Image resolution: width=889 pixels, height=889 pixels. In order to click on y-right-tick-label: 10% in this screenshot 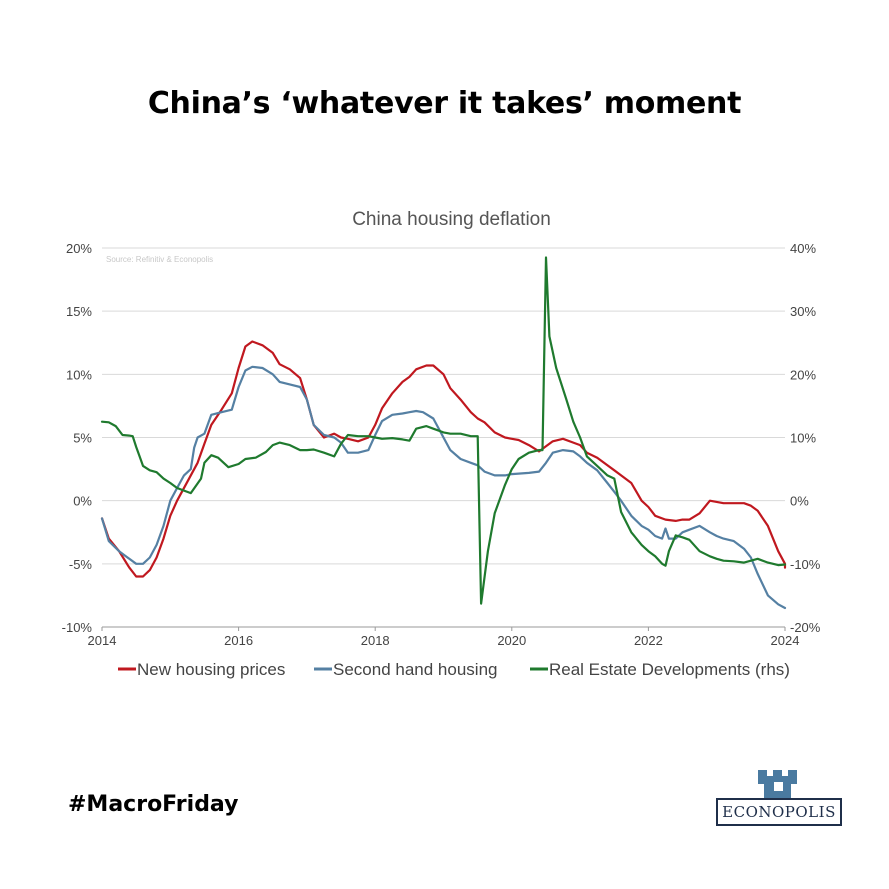, I will do `click(803, 438)`.